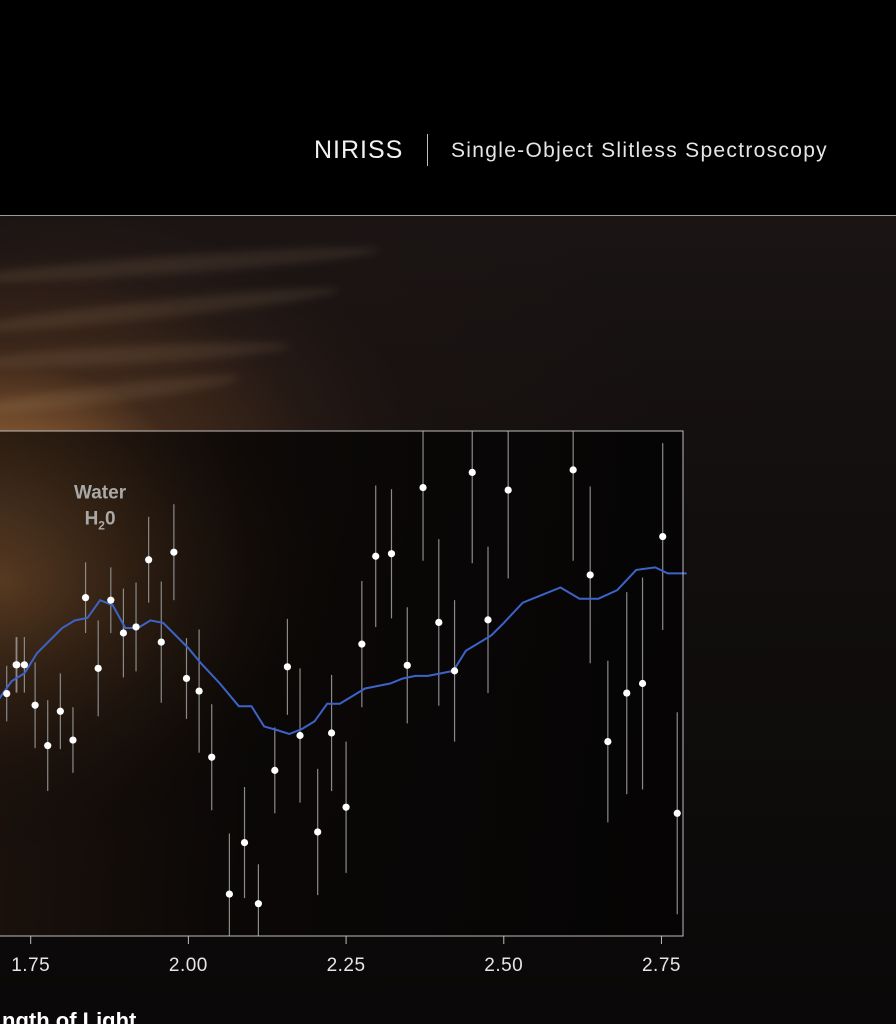 The width and height of the screenshot is (896, 1024). What do you see at coordinates (69, 1016) in the screenshot?
I see `x-axis-label: ngth of Light` at bounding box center [69, 1016].